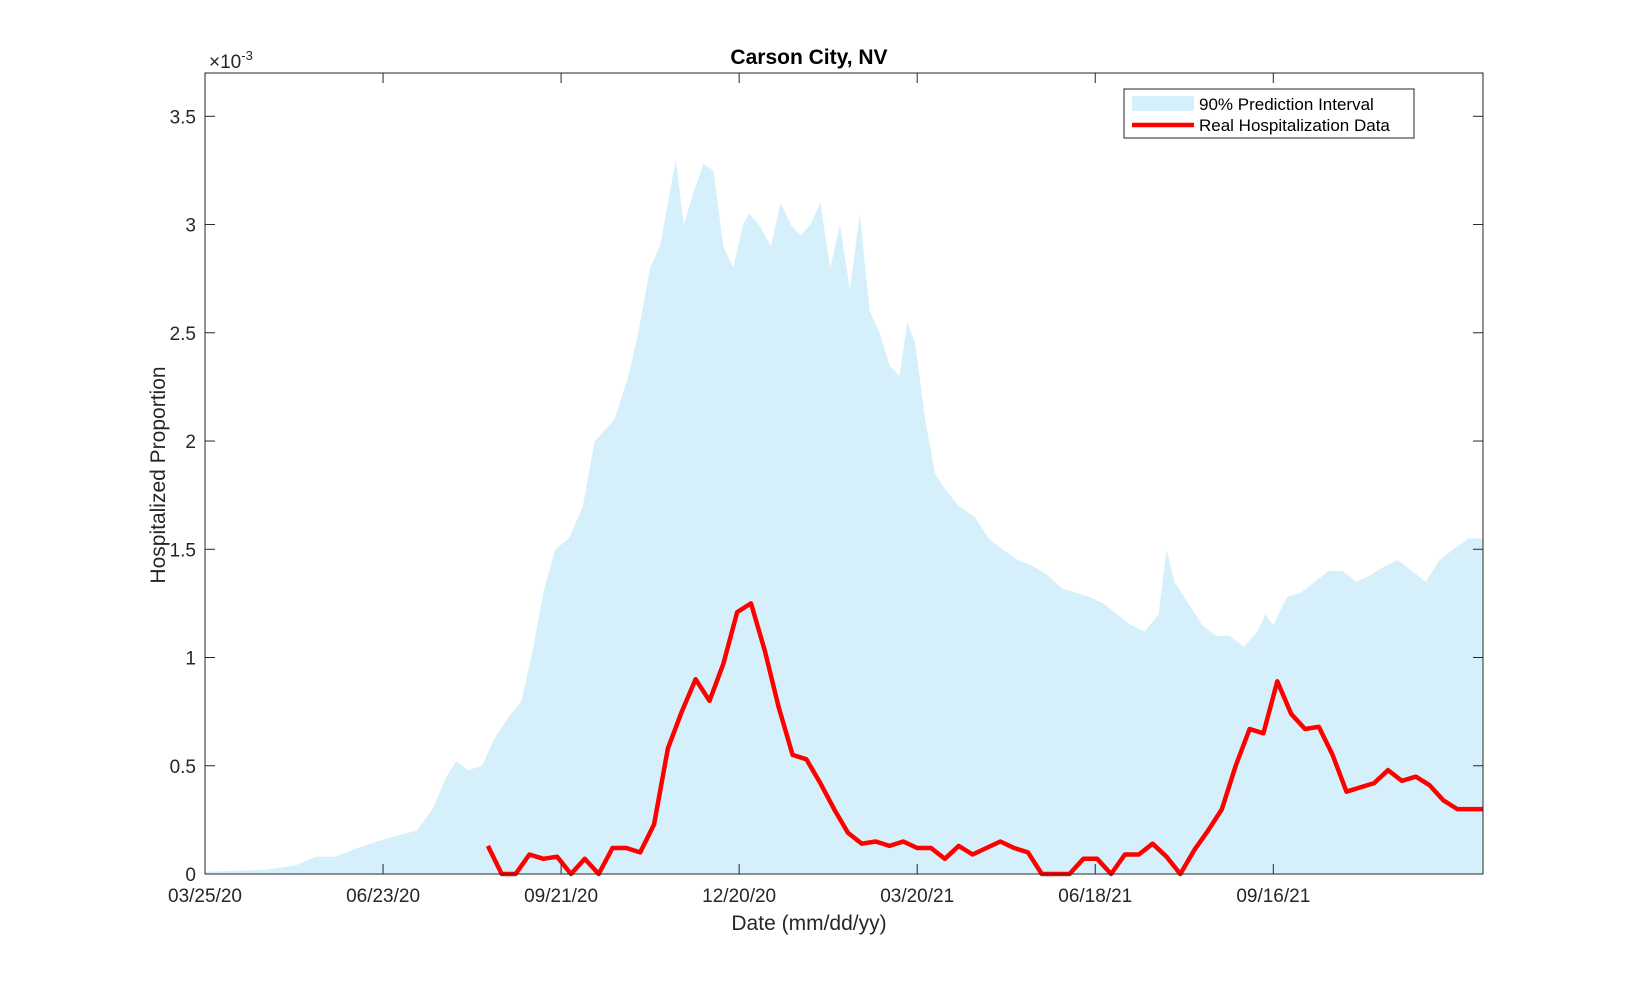 The height and width of the screenshot is (983, 1632). Describe the element at coordinates (183, 334) in the screenshot. I see `y-tick-label: 2.5` at that location.